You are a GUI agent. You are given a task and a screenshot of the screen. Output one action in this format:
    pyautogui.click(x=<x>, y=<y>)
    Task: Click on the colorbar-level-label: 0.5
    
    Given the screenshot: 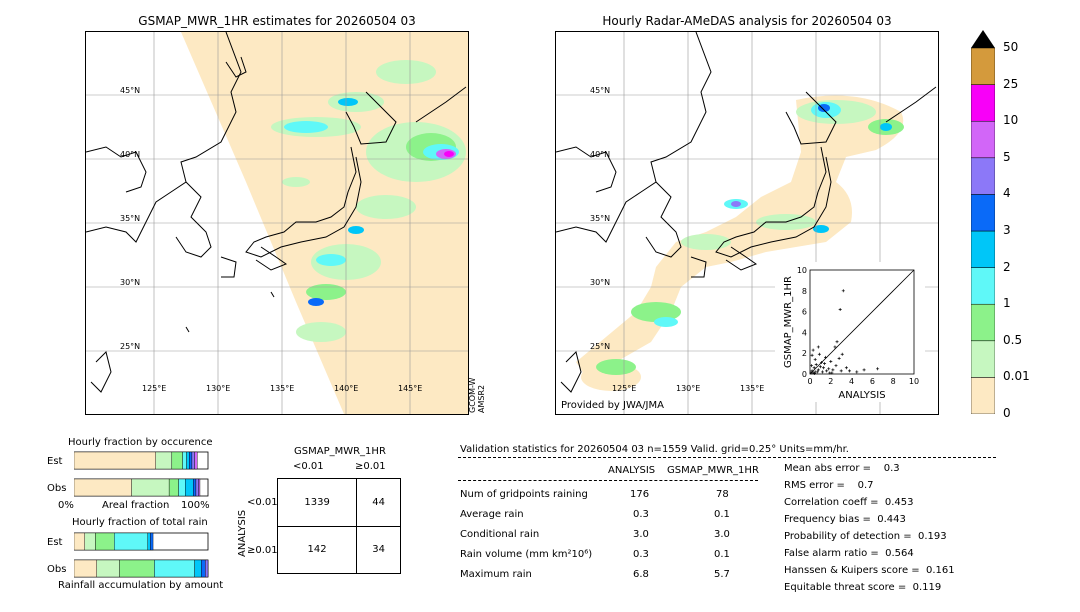 What is the action you would take?
    pyautogui.click(x=1013, y=339)
    